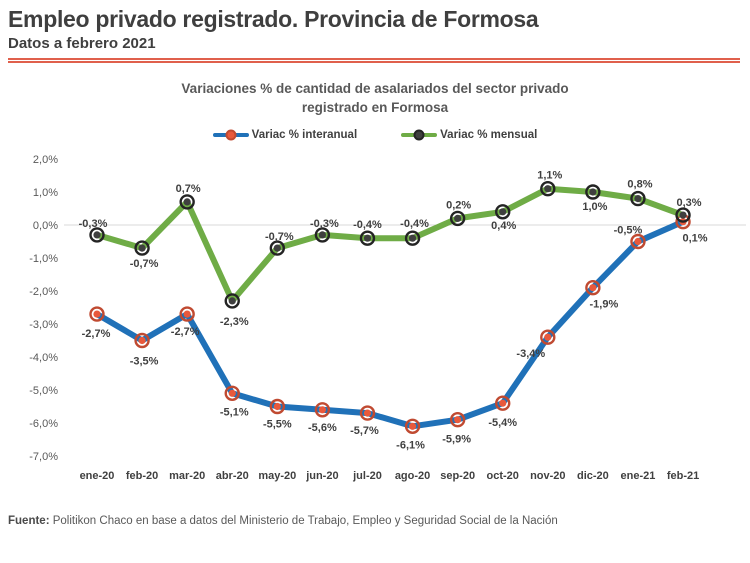 The height and width of the screenshot is (563, 750). Describe the element at coordinates (456, 440) in the screenshot. I see `svg-text: -5,9%` at that location.